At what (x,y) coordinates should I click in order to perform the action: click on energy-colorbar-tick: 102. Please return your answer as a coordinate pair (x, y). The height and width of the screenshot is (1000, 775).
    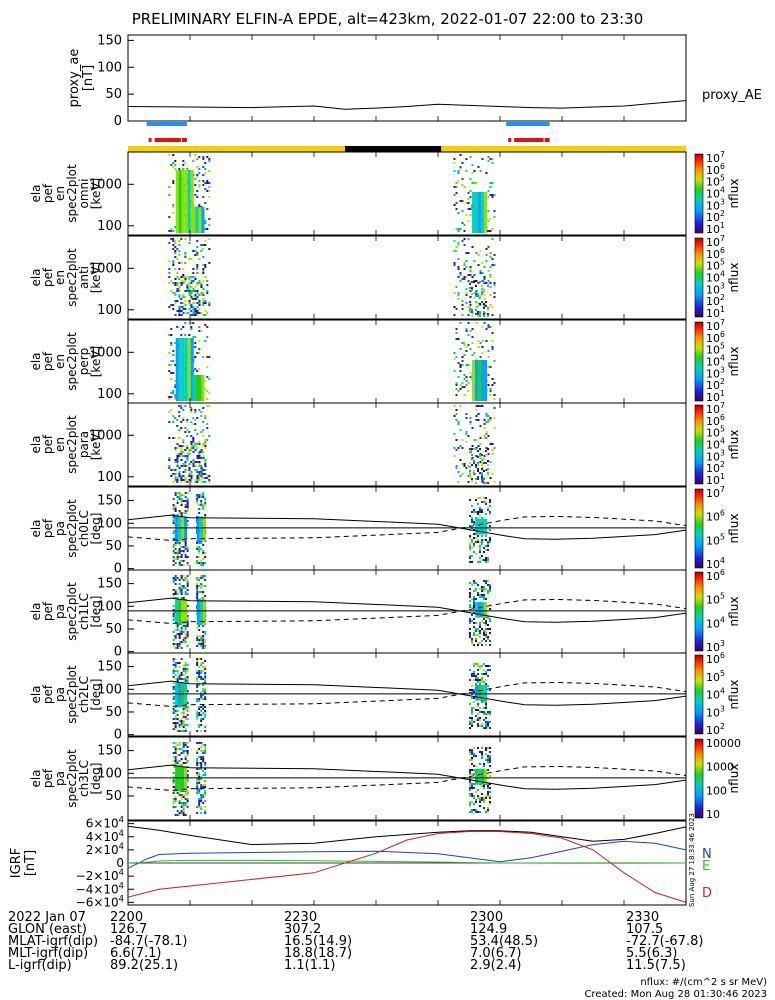
    Looking at the image, I should click on (715, 216).